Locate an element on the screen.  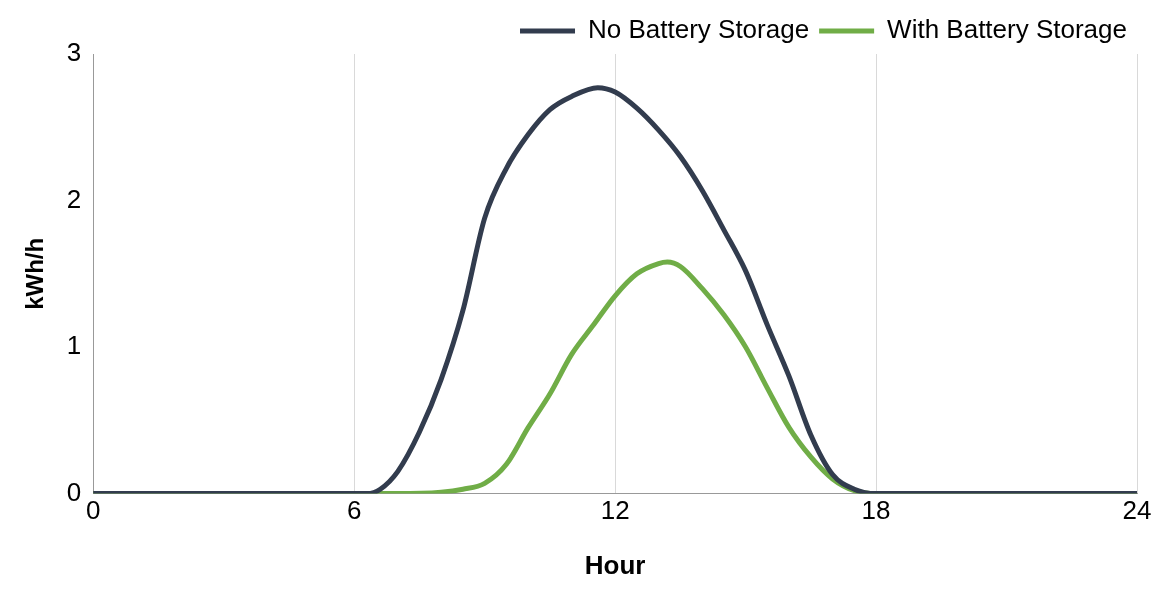
x-tick-label: 24 is located at coordinates (1137, 510).